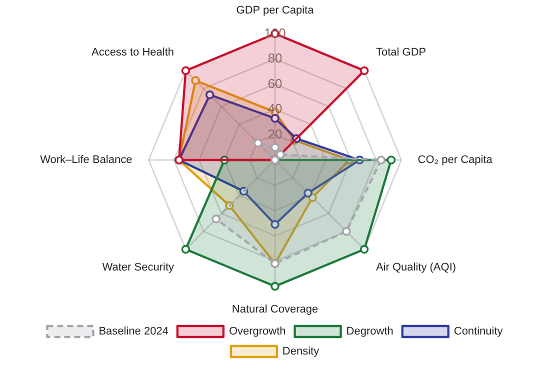 Image resolution: width=550 pixels, height=367 pixels. What do you see at coordinates (301, 352) in the screenshot?
I see `legend-label: Density` at bounding box center [301, 352].